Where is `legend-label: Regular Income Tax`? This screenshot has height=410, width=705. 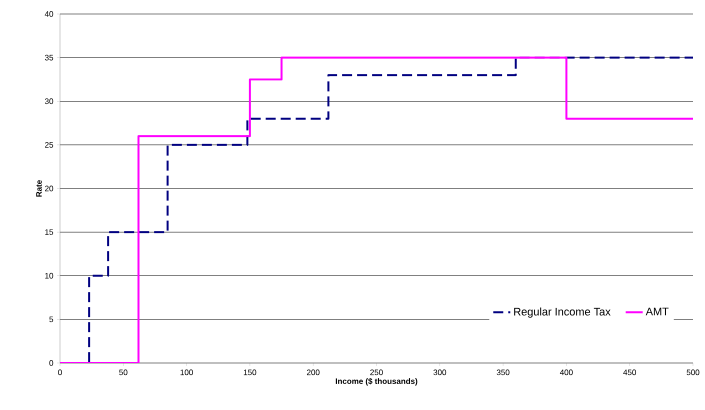 legend-label: Regular Income Tax is located at coordinates (562, 313).